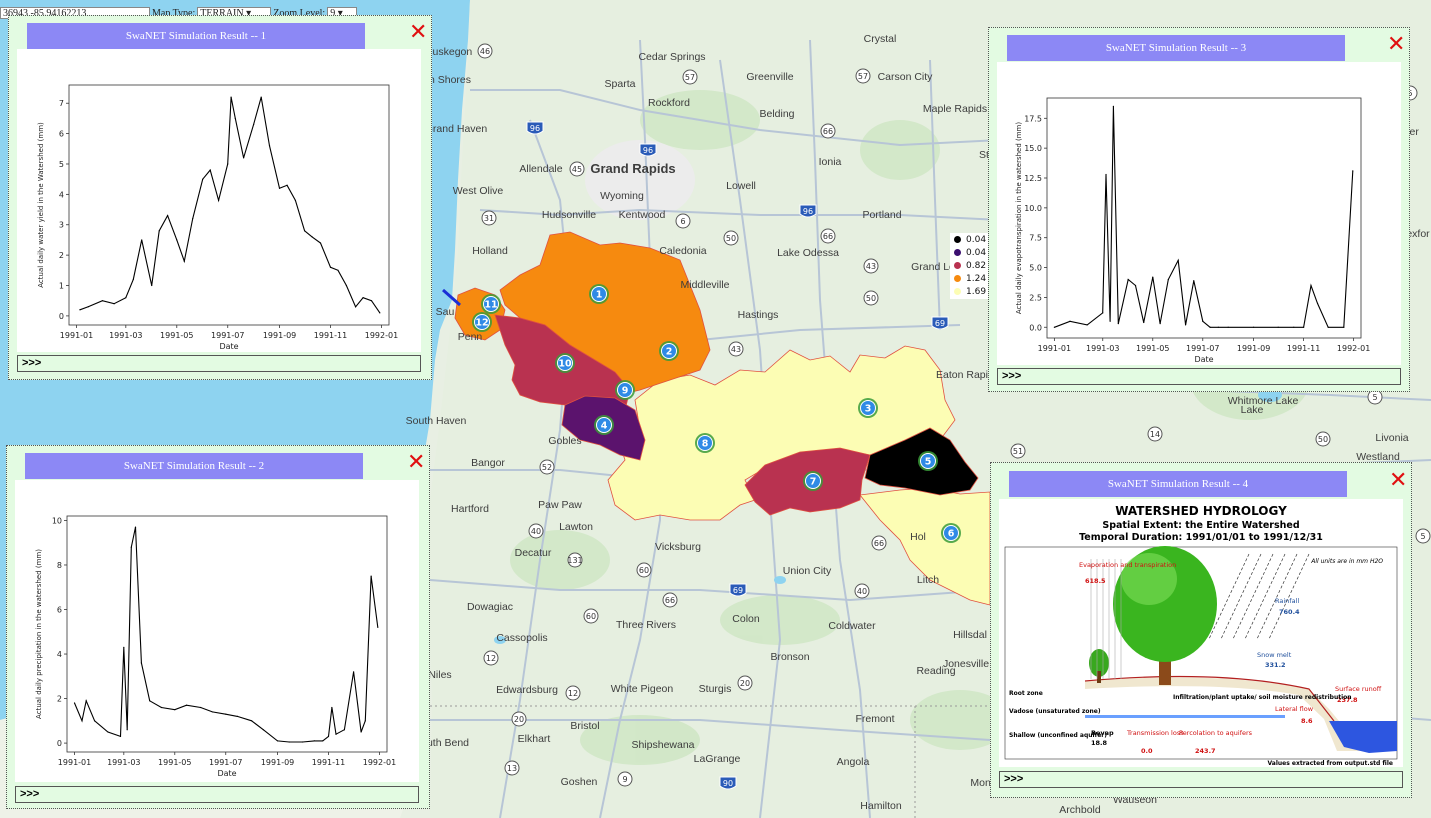 The width and height of the screenshot is (1431, 818). Describe the element at coordinates (61, 225) in the screenshot. I see `y-tick-label: 3` at that location.